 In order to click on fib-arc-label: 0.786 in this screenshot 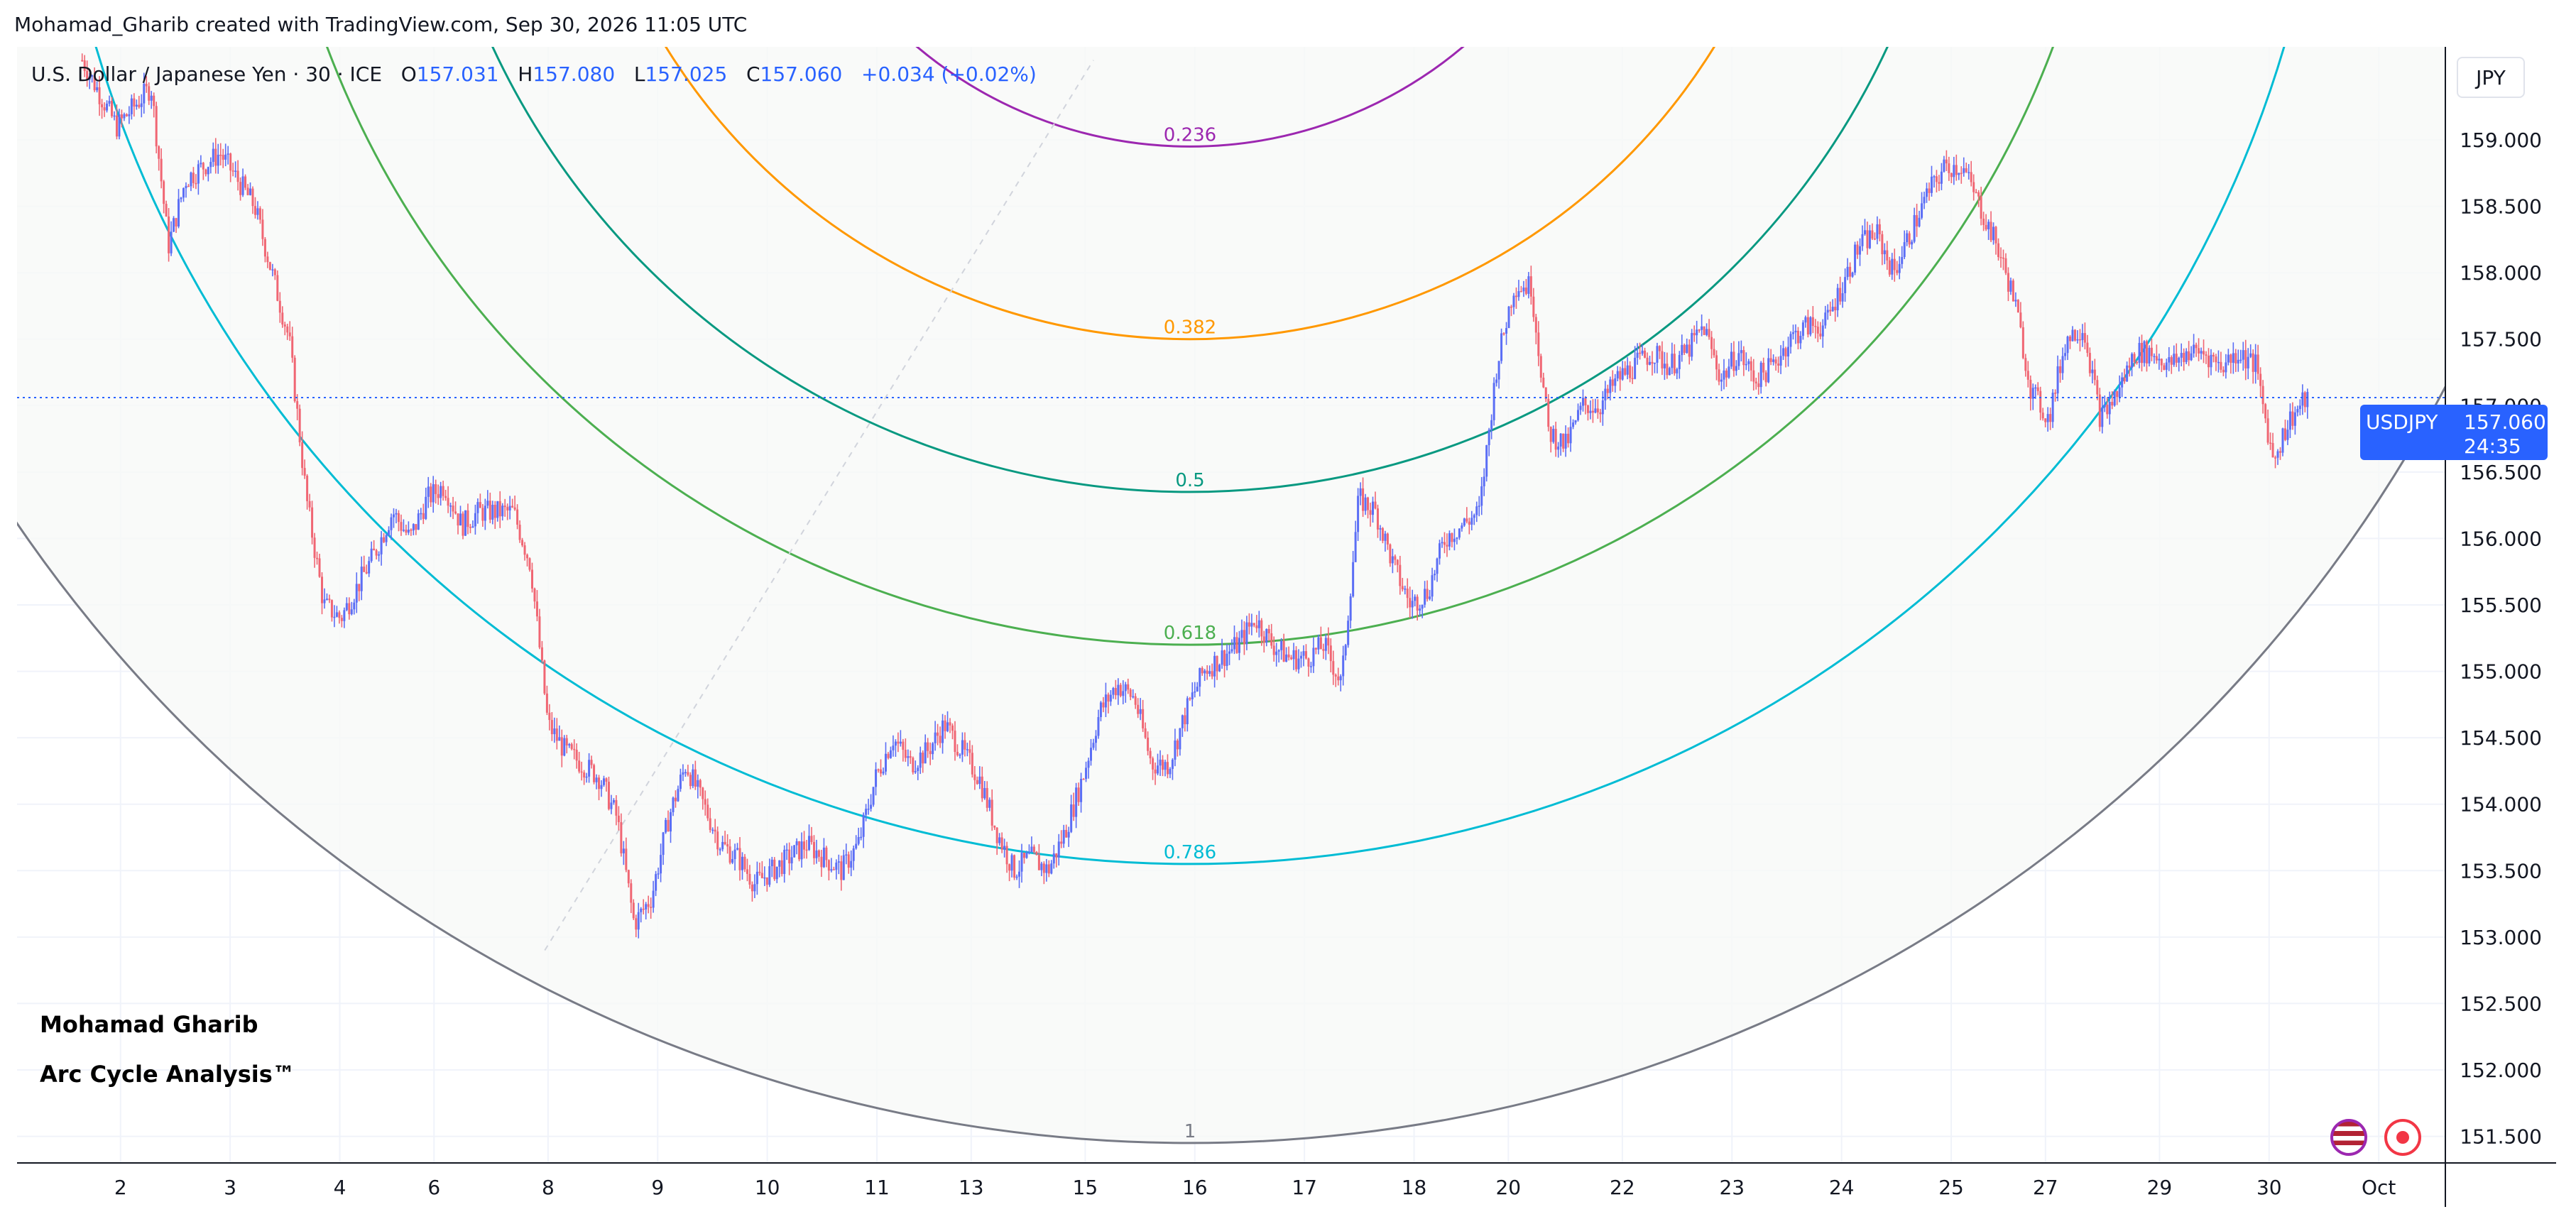, I will do `click(1190, 852)`.